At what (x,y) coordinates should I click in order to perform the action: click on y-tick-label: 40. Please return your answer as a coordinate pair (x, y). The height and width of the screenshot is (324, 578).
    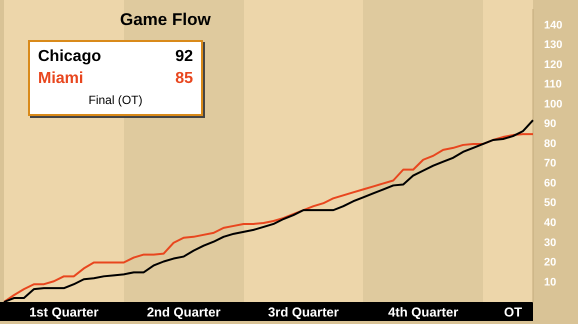
    Looking at the image, I should click on (550, 223).